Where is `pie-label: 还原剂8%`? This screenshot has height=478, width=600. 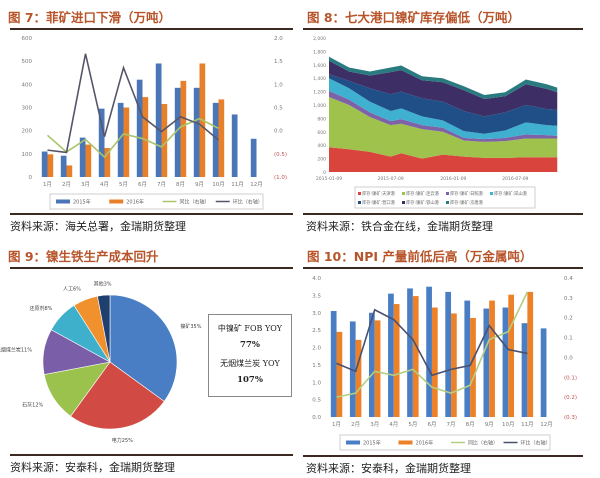
pie-label: 还原剂8% is located at coordinates (40, 308).